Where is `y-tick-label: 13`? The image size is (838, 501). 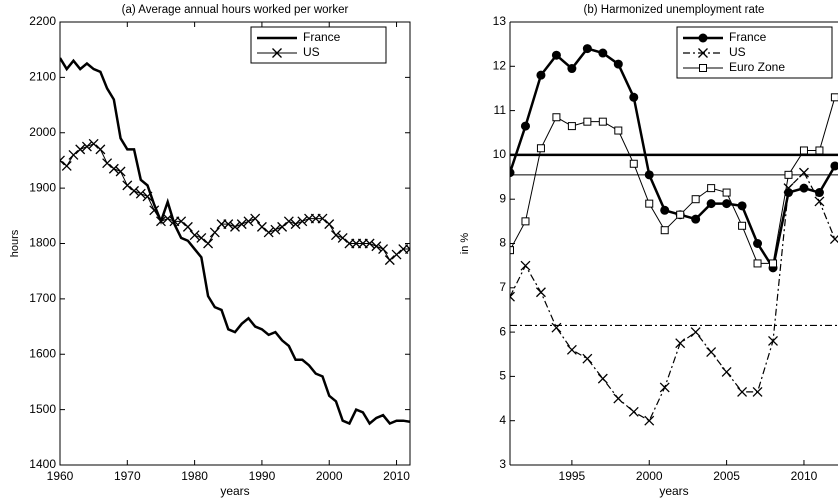
y-tick-label: 13 is located at coordinates (500, 21).